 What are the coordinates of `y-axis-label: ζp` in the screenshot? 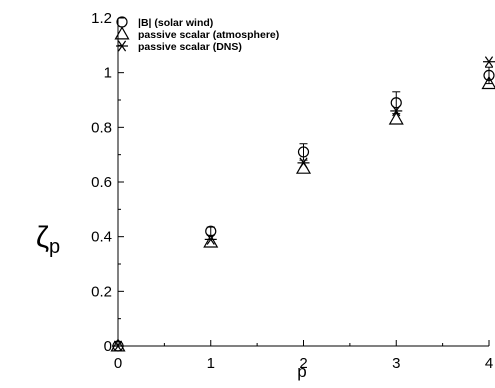 It's located at (48, 239).